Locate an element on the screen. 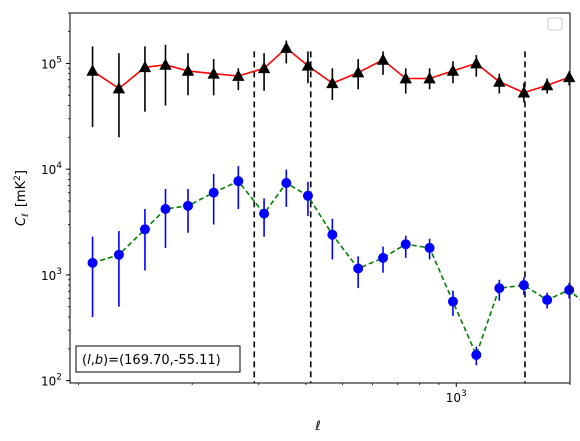 The image size is (580, 441). y-tick-label: 10³ is located at coordinates (51, 275).